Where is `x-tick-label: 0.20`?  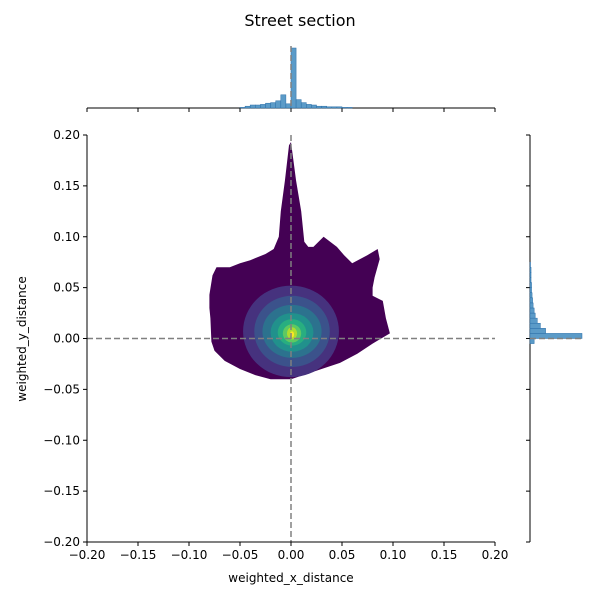 x-tick-label: 0.20 is located at coordinates (495, 555).